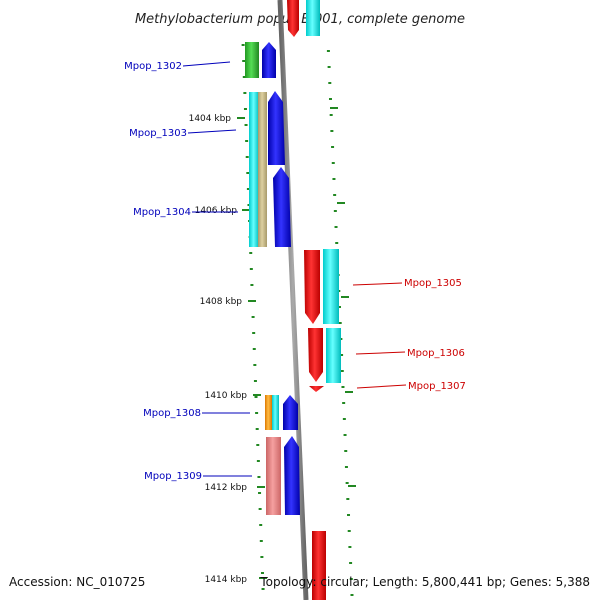  I want to click on tick-1410: 1410 kbp, so click(233, 396).